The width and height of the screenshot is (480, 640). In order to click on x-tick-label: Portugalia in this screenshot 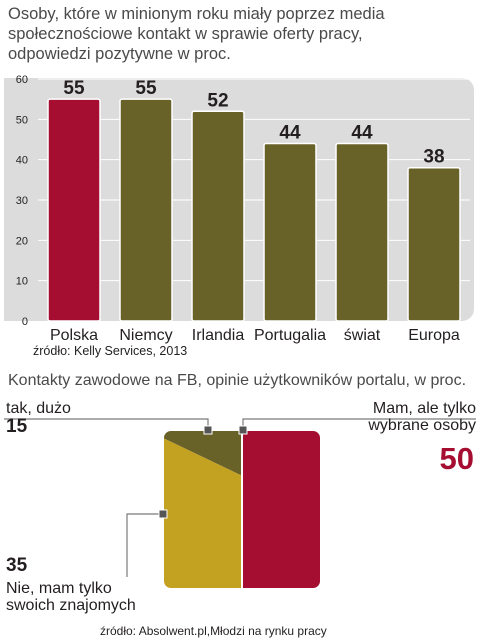, I will do `click(290, 335)`.